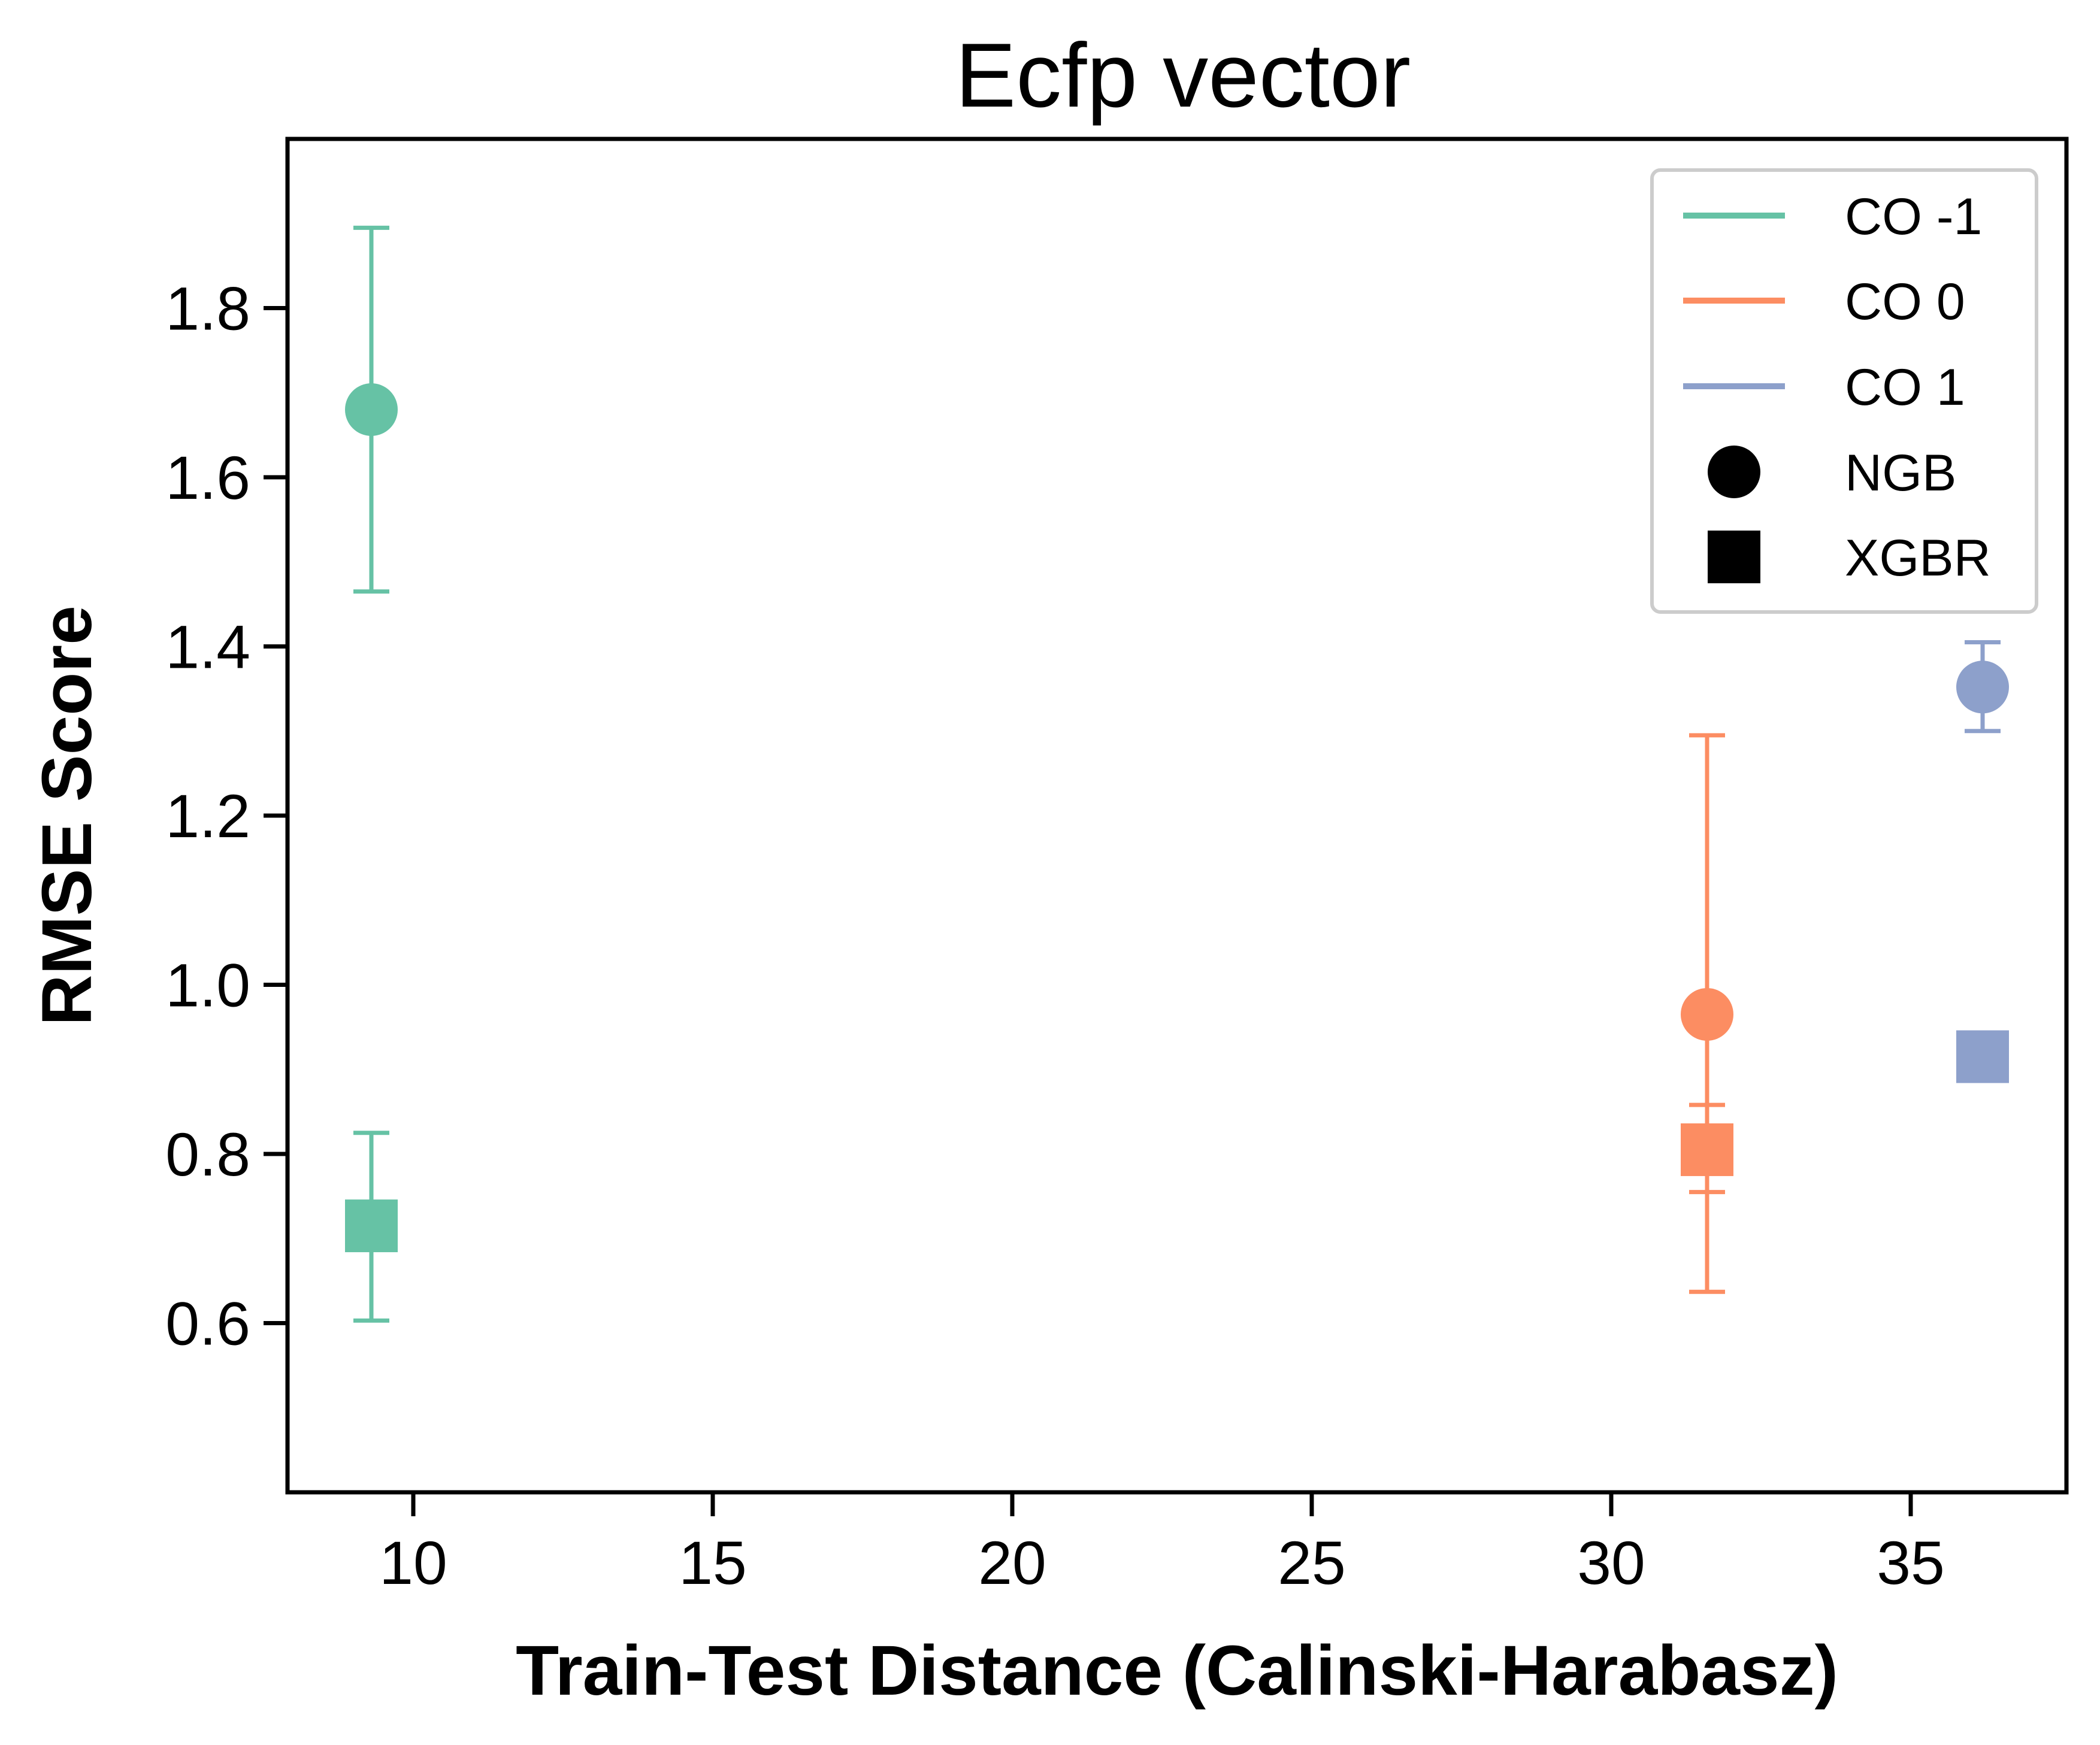 The image size is (2100, 1745). I want to click on y-tick-label: 1.0, so click(208, 986).